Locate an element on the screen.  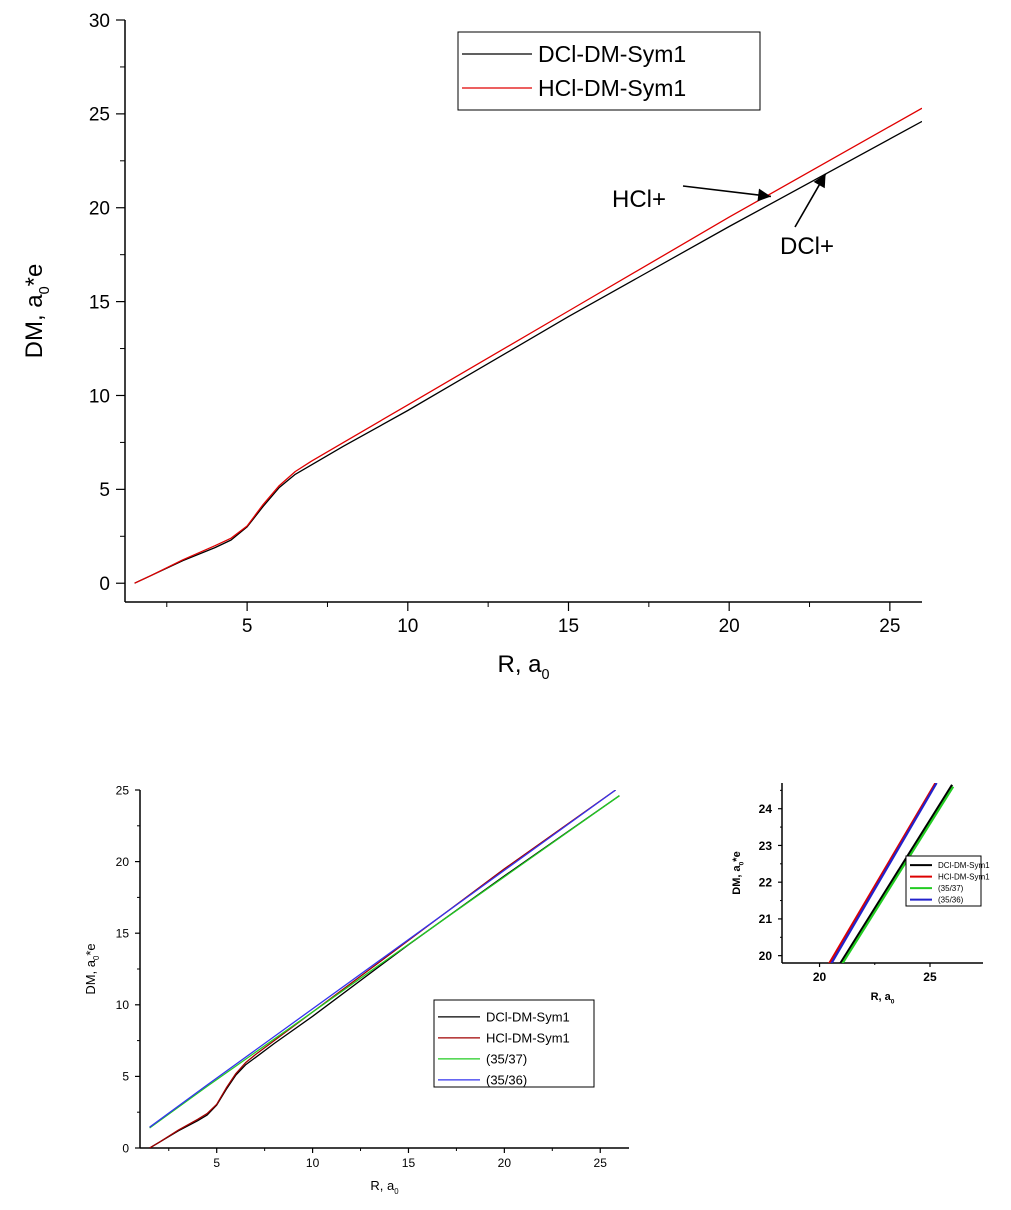
legend: DCl-DM-Sym1 HCl-DM-Sym1 is located at coordinates (609, 71).